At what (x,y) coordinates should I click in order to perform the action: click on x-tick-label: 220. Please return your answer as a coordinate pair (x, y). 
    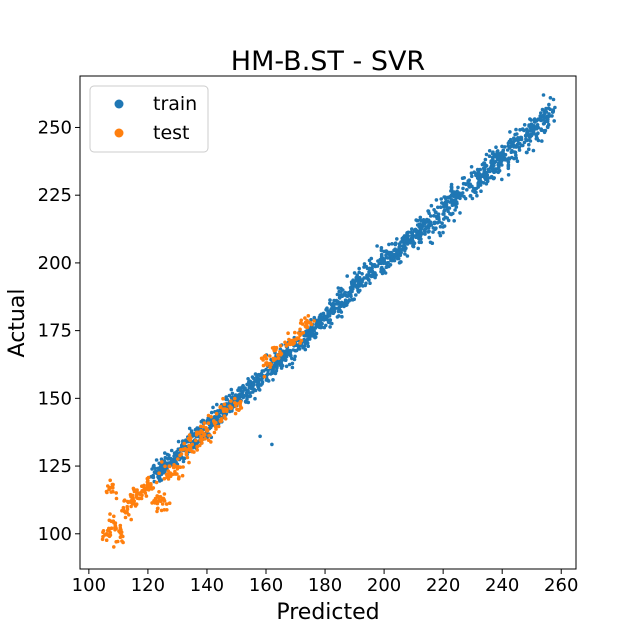
    Looking at the image, I should click on (443, 585).